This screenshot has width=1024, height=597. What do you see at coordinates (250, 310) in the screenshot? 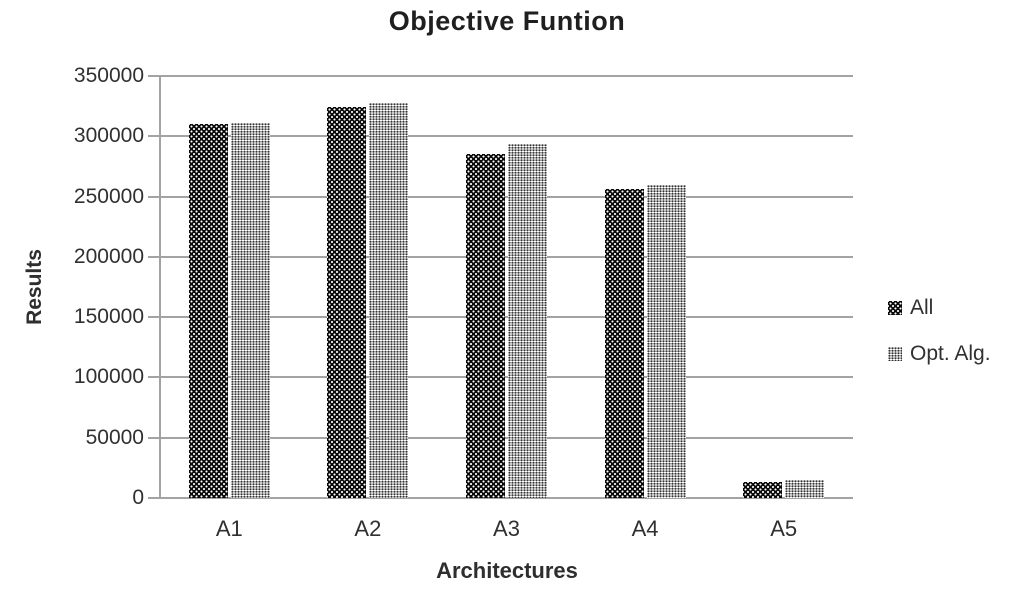
I see `bar-optalg-a1` at bounding box center [250, 310].